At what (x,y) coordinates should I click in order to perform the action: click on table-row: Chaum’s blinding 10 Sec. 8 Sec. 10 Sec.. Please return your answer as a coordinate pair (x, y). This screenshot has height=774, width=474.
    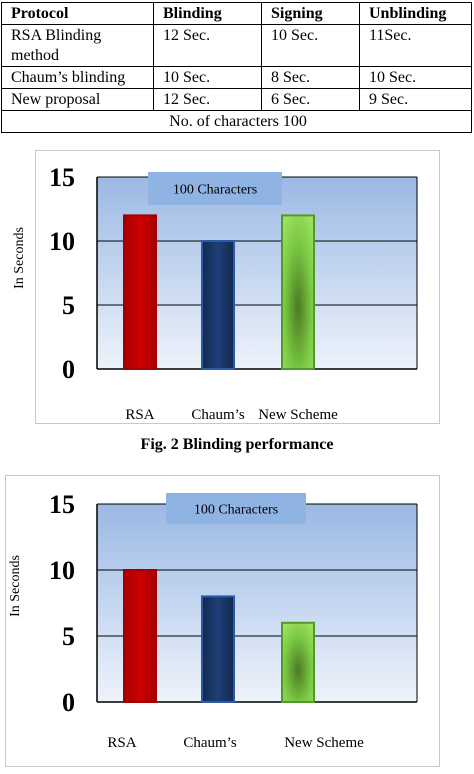
    Looking at the image, I should click on (236, 77).